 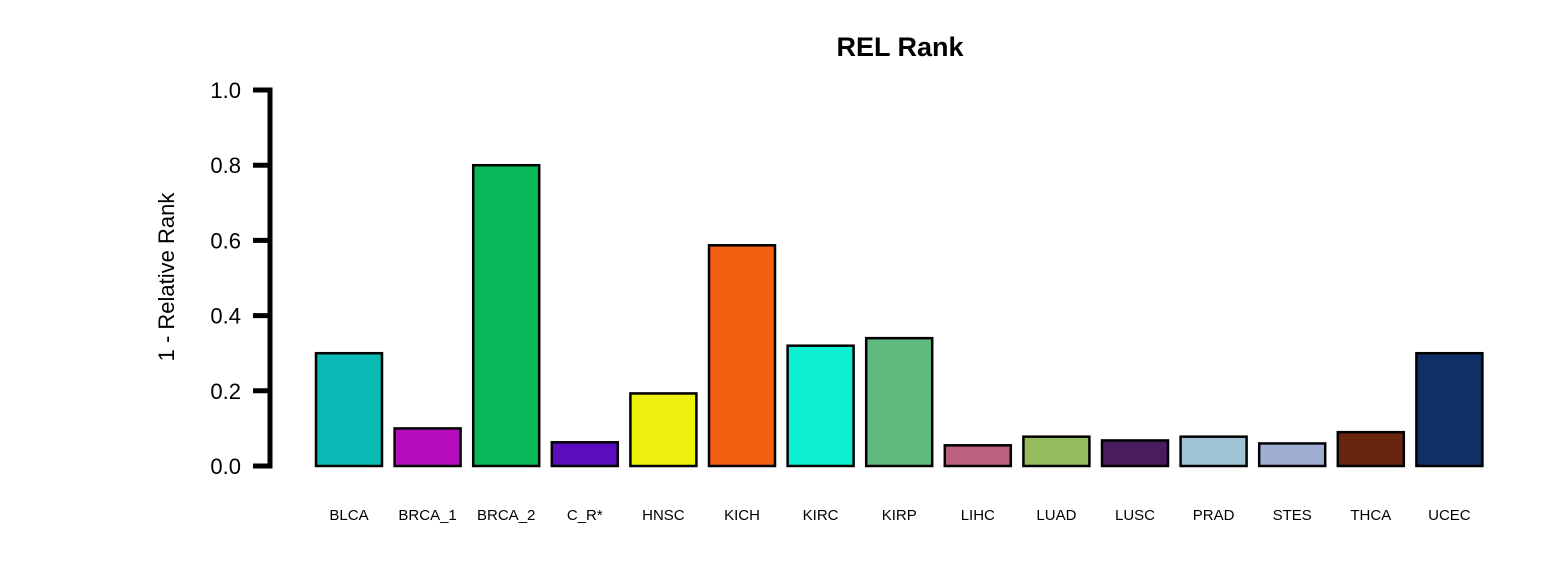 What do you see at coordinates (225, 391) in the screenshot?
I see `y-tick-label: 0.2` at bounding box center [225, 391].